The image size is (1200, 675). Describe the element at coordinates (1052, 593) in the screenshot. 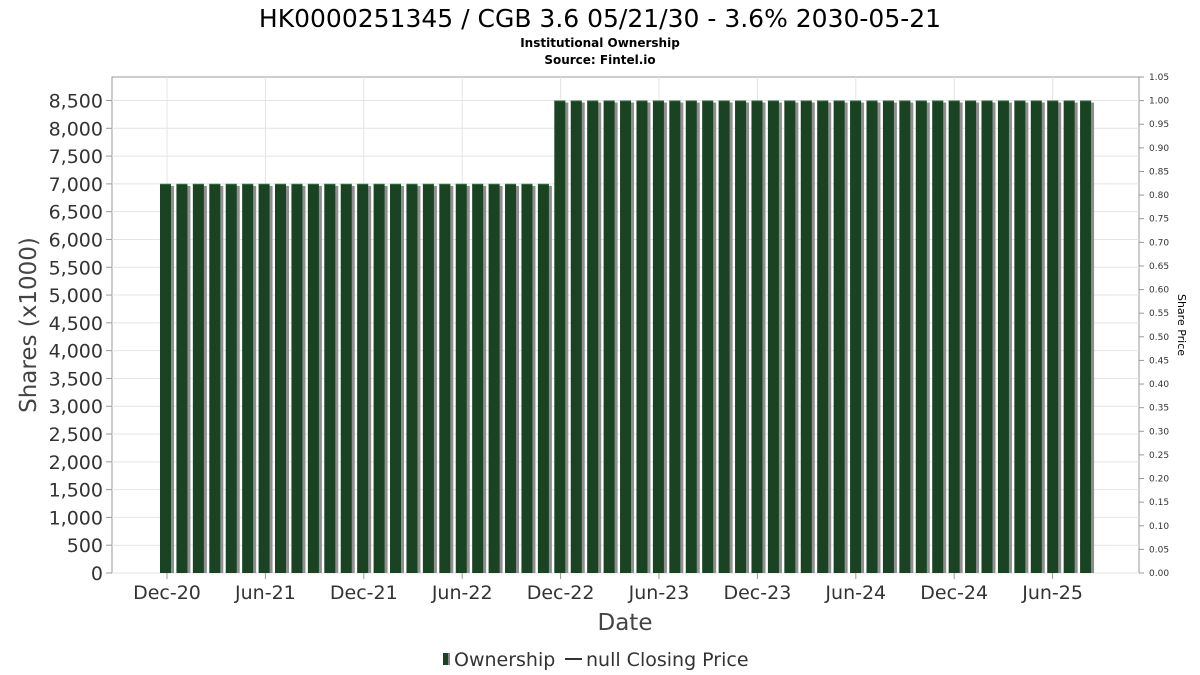

I see `x-tick-label: Jun-25` at that location.